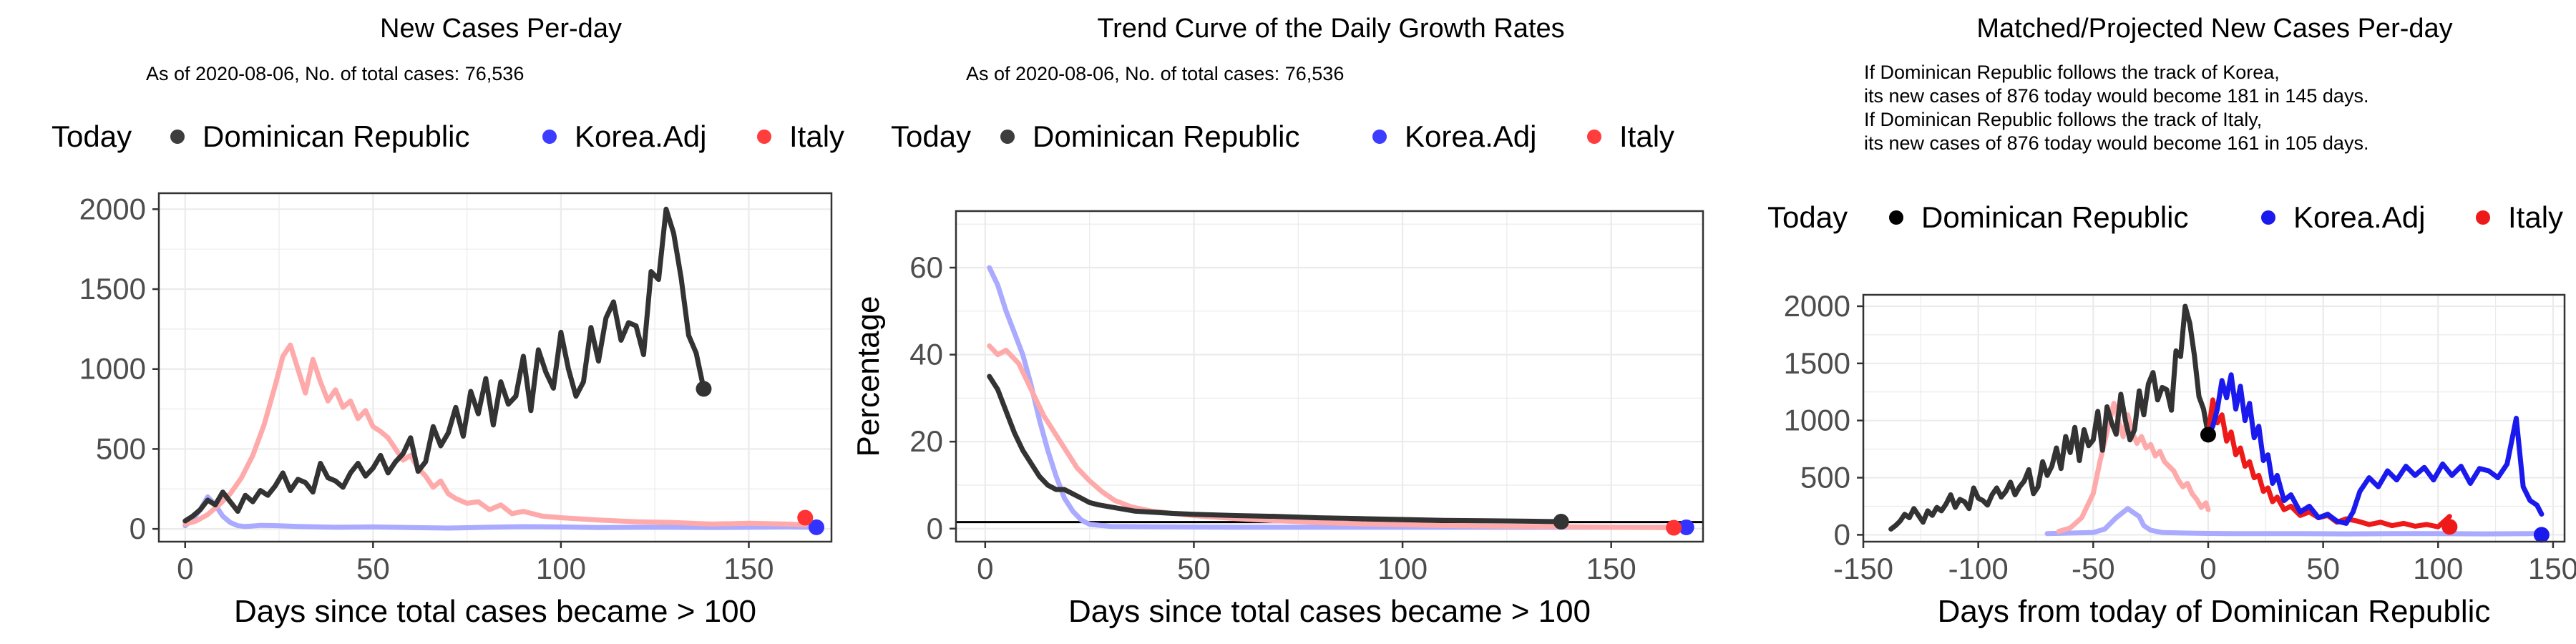 The image size is (2576, 644). Describe the element at coordinates (1330, 29) in the screenshot. I see `chart-title: Trend Curve of the Daily Growth Rates` at that location.